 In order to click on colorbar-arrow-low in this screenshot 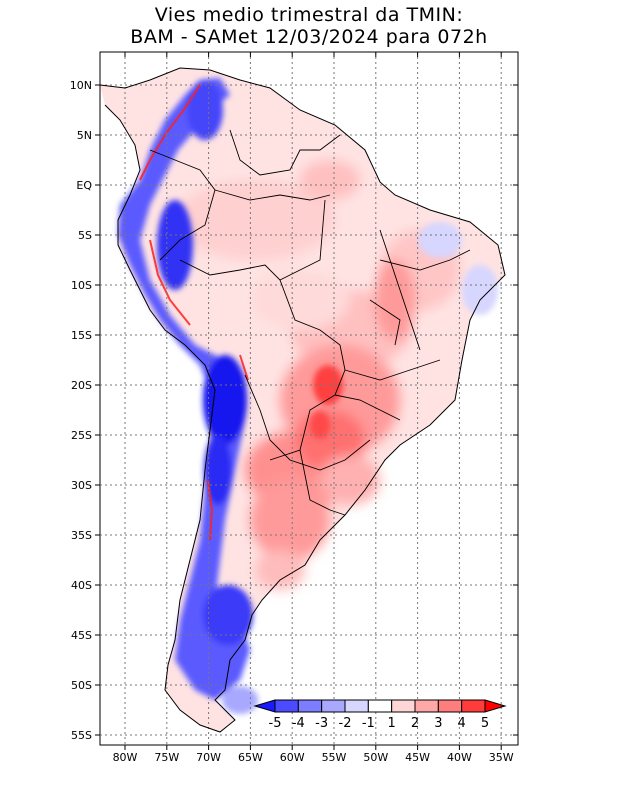, I will do `click(264, 706)`.